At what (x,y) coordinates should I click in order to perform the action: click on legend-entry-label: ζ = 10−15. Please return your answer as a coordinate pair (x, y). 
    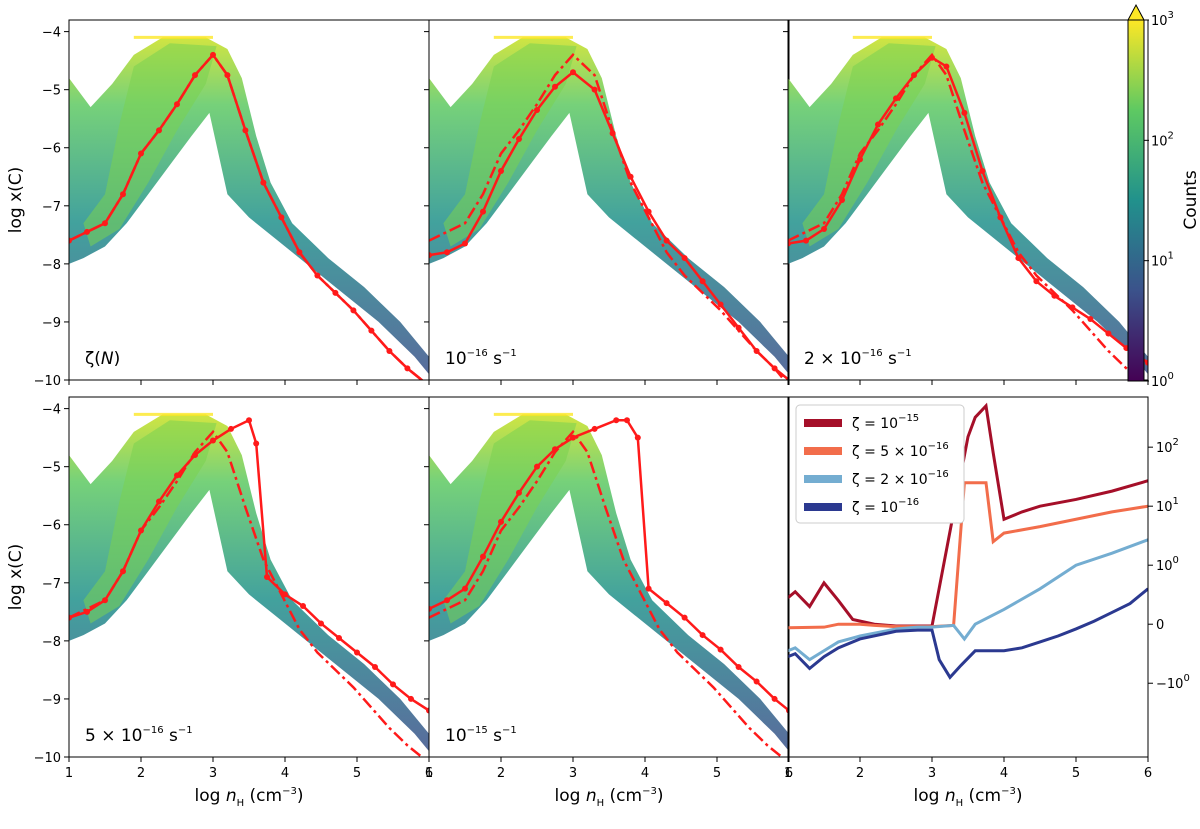
    Looking at the image, I should click on (885, 422).